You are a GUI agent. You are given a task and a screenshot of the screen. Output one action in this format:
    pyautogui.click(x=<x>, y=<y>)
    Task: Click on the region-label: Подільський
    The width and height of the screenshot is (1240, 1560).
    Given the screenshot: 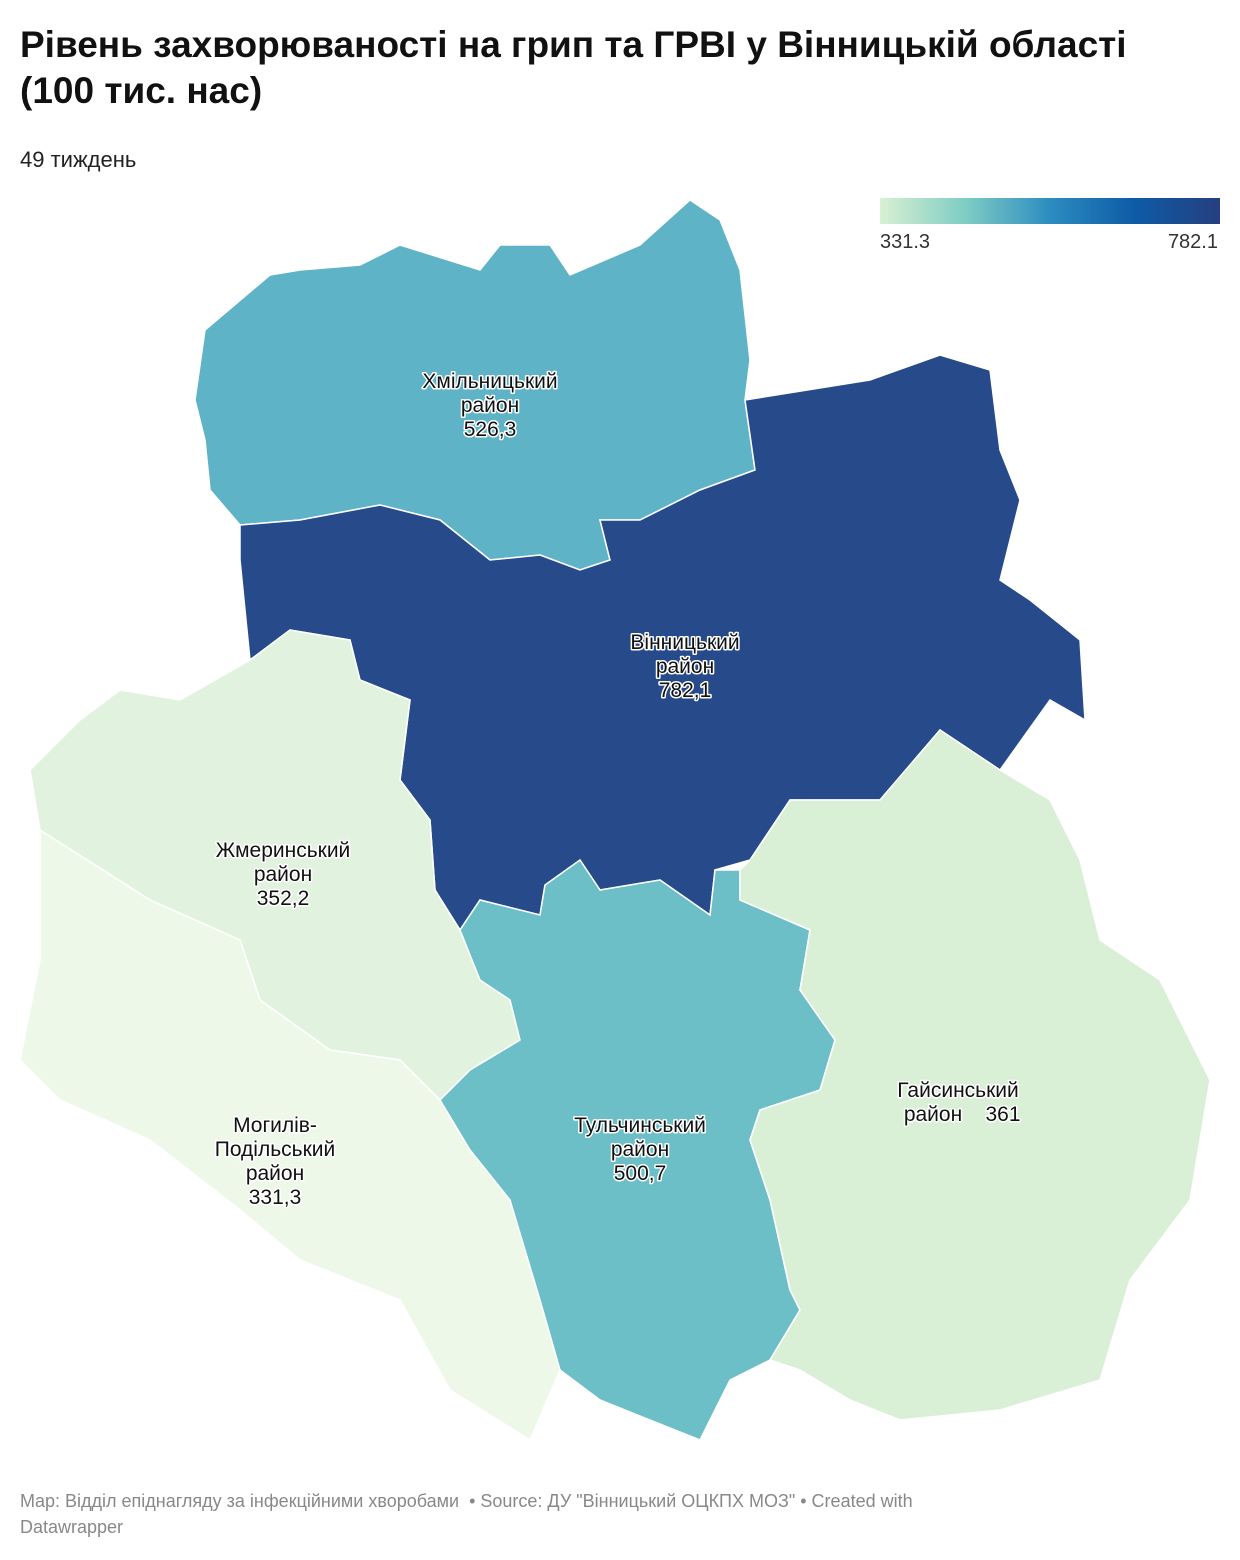 What is the action you would take?
    pyautogui.click(x=275, y=1149)
    